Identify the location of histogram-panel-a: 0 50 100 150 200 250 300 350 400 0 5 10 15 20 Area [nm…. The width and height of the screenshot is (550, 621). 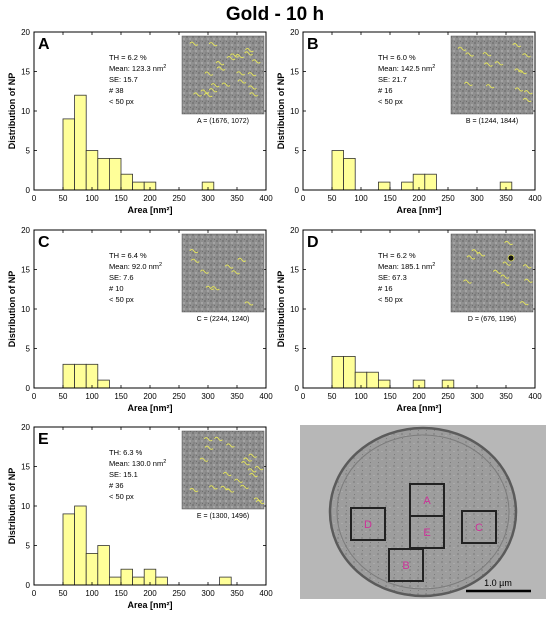
(140, 121).